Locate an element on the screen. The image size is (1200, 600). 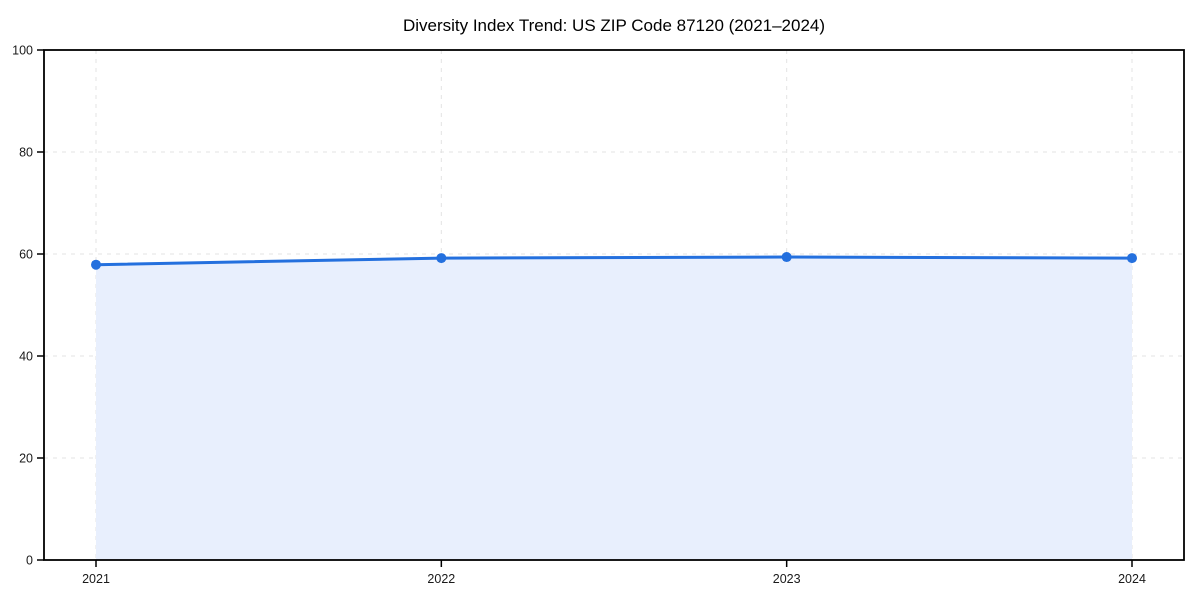
trend-line is located at coordinates (614, 261).